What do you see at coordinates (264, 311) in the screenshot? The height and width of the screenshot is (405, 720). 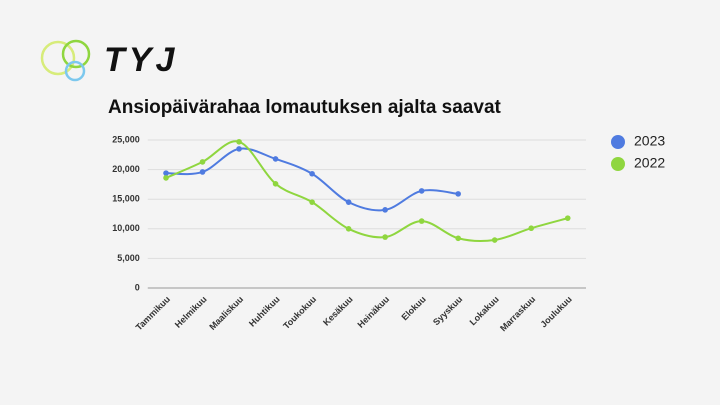 I see `x-tick-label: Huhtikuu` at bounding box center [264, 311].